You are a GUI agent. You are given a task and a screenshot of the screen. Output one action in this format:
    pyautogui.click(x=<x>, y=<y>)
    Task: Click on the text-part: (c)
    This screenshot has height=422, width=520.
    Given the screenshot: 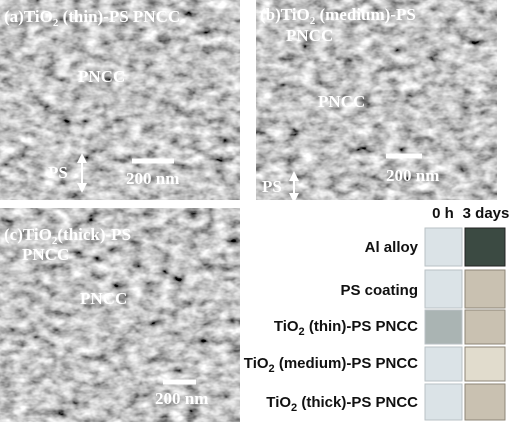 What is the action you would take?
    pyautogui.click(x=13, y=234)
    